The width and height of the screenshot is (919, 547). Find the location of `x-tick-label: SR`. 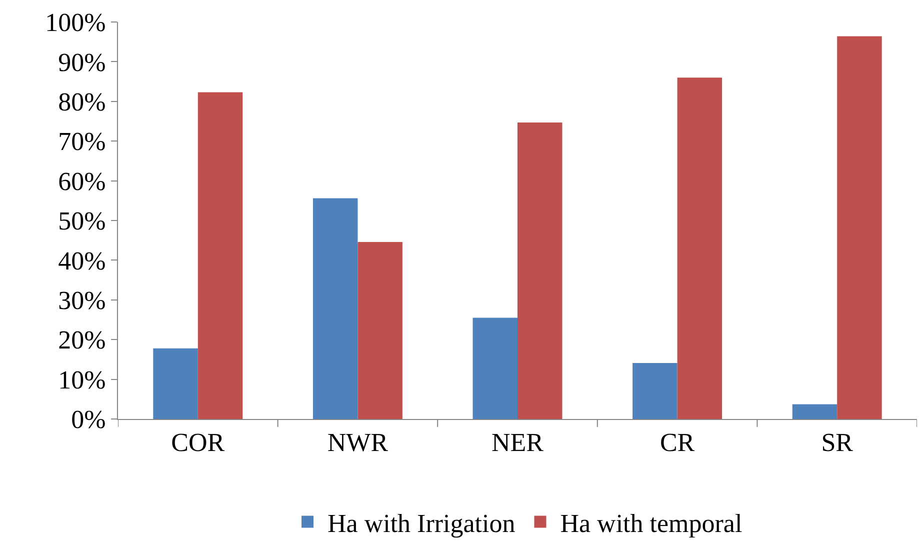

x-tick-label: SR is located at coordinates (837, 443).